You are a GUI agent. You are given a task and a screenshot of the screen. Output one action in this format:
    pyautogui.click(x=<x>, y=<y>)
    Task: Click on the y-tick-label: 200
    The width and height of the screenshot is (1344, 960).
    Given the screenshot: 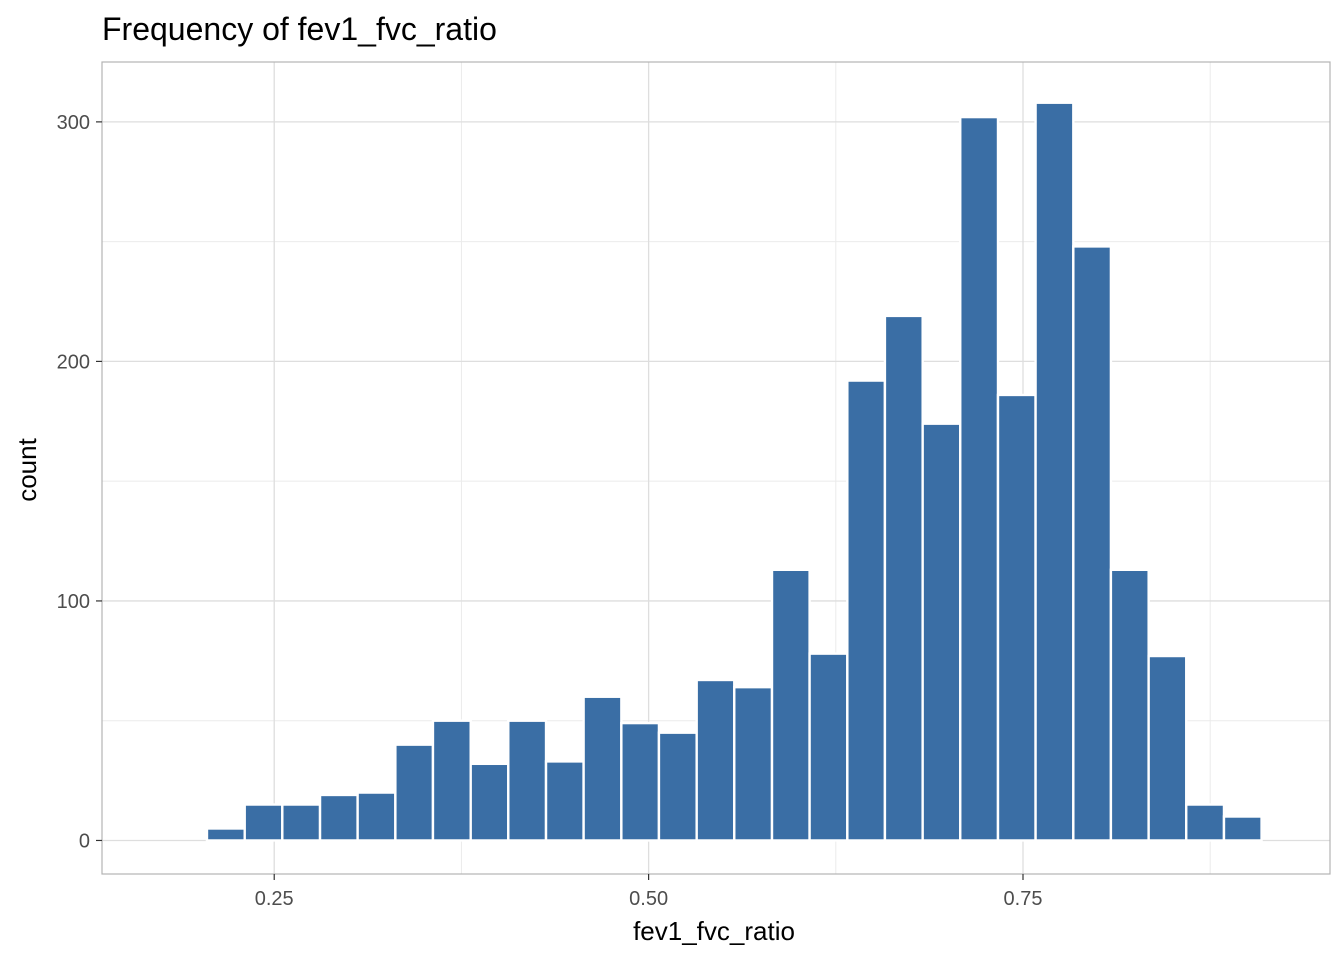 What is the action you would take?
    pyautogui.click(x=73, y=362)
    